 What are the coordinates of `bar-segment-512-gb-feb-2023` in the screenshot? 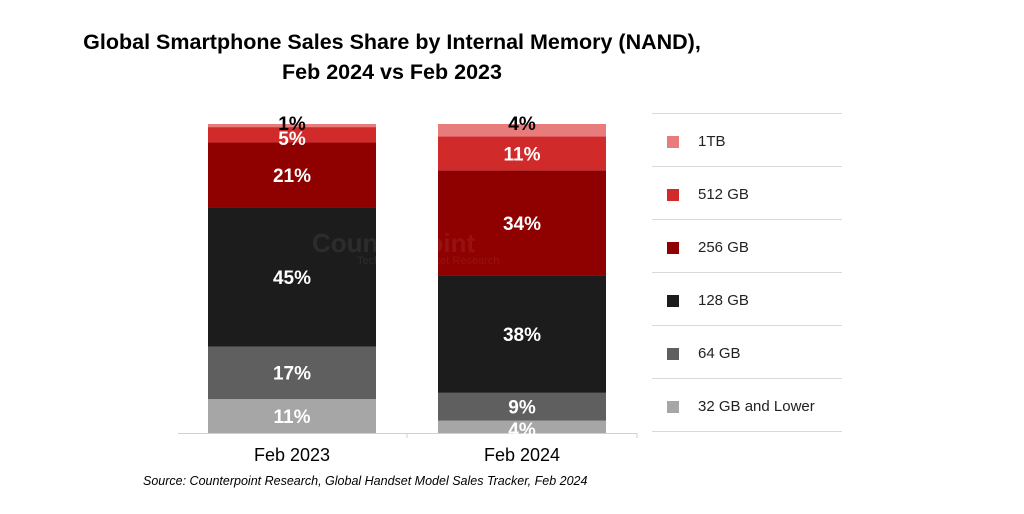 It's located at (292, 135).